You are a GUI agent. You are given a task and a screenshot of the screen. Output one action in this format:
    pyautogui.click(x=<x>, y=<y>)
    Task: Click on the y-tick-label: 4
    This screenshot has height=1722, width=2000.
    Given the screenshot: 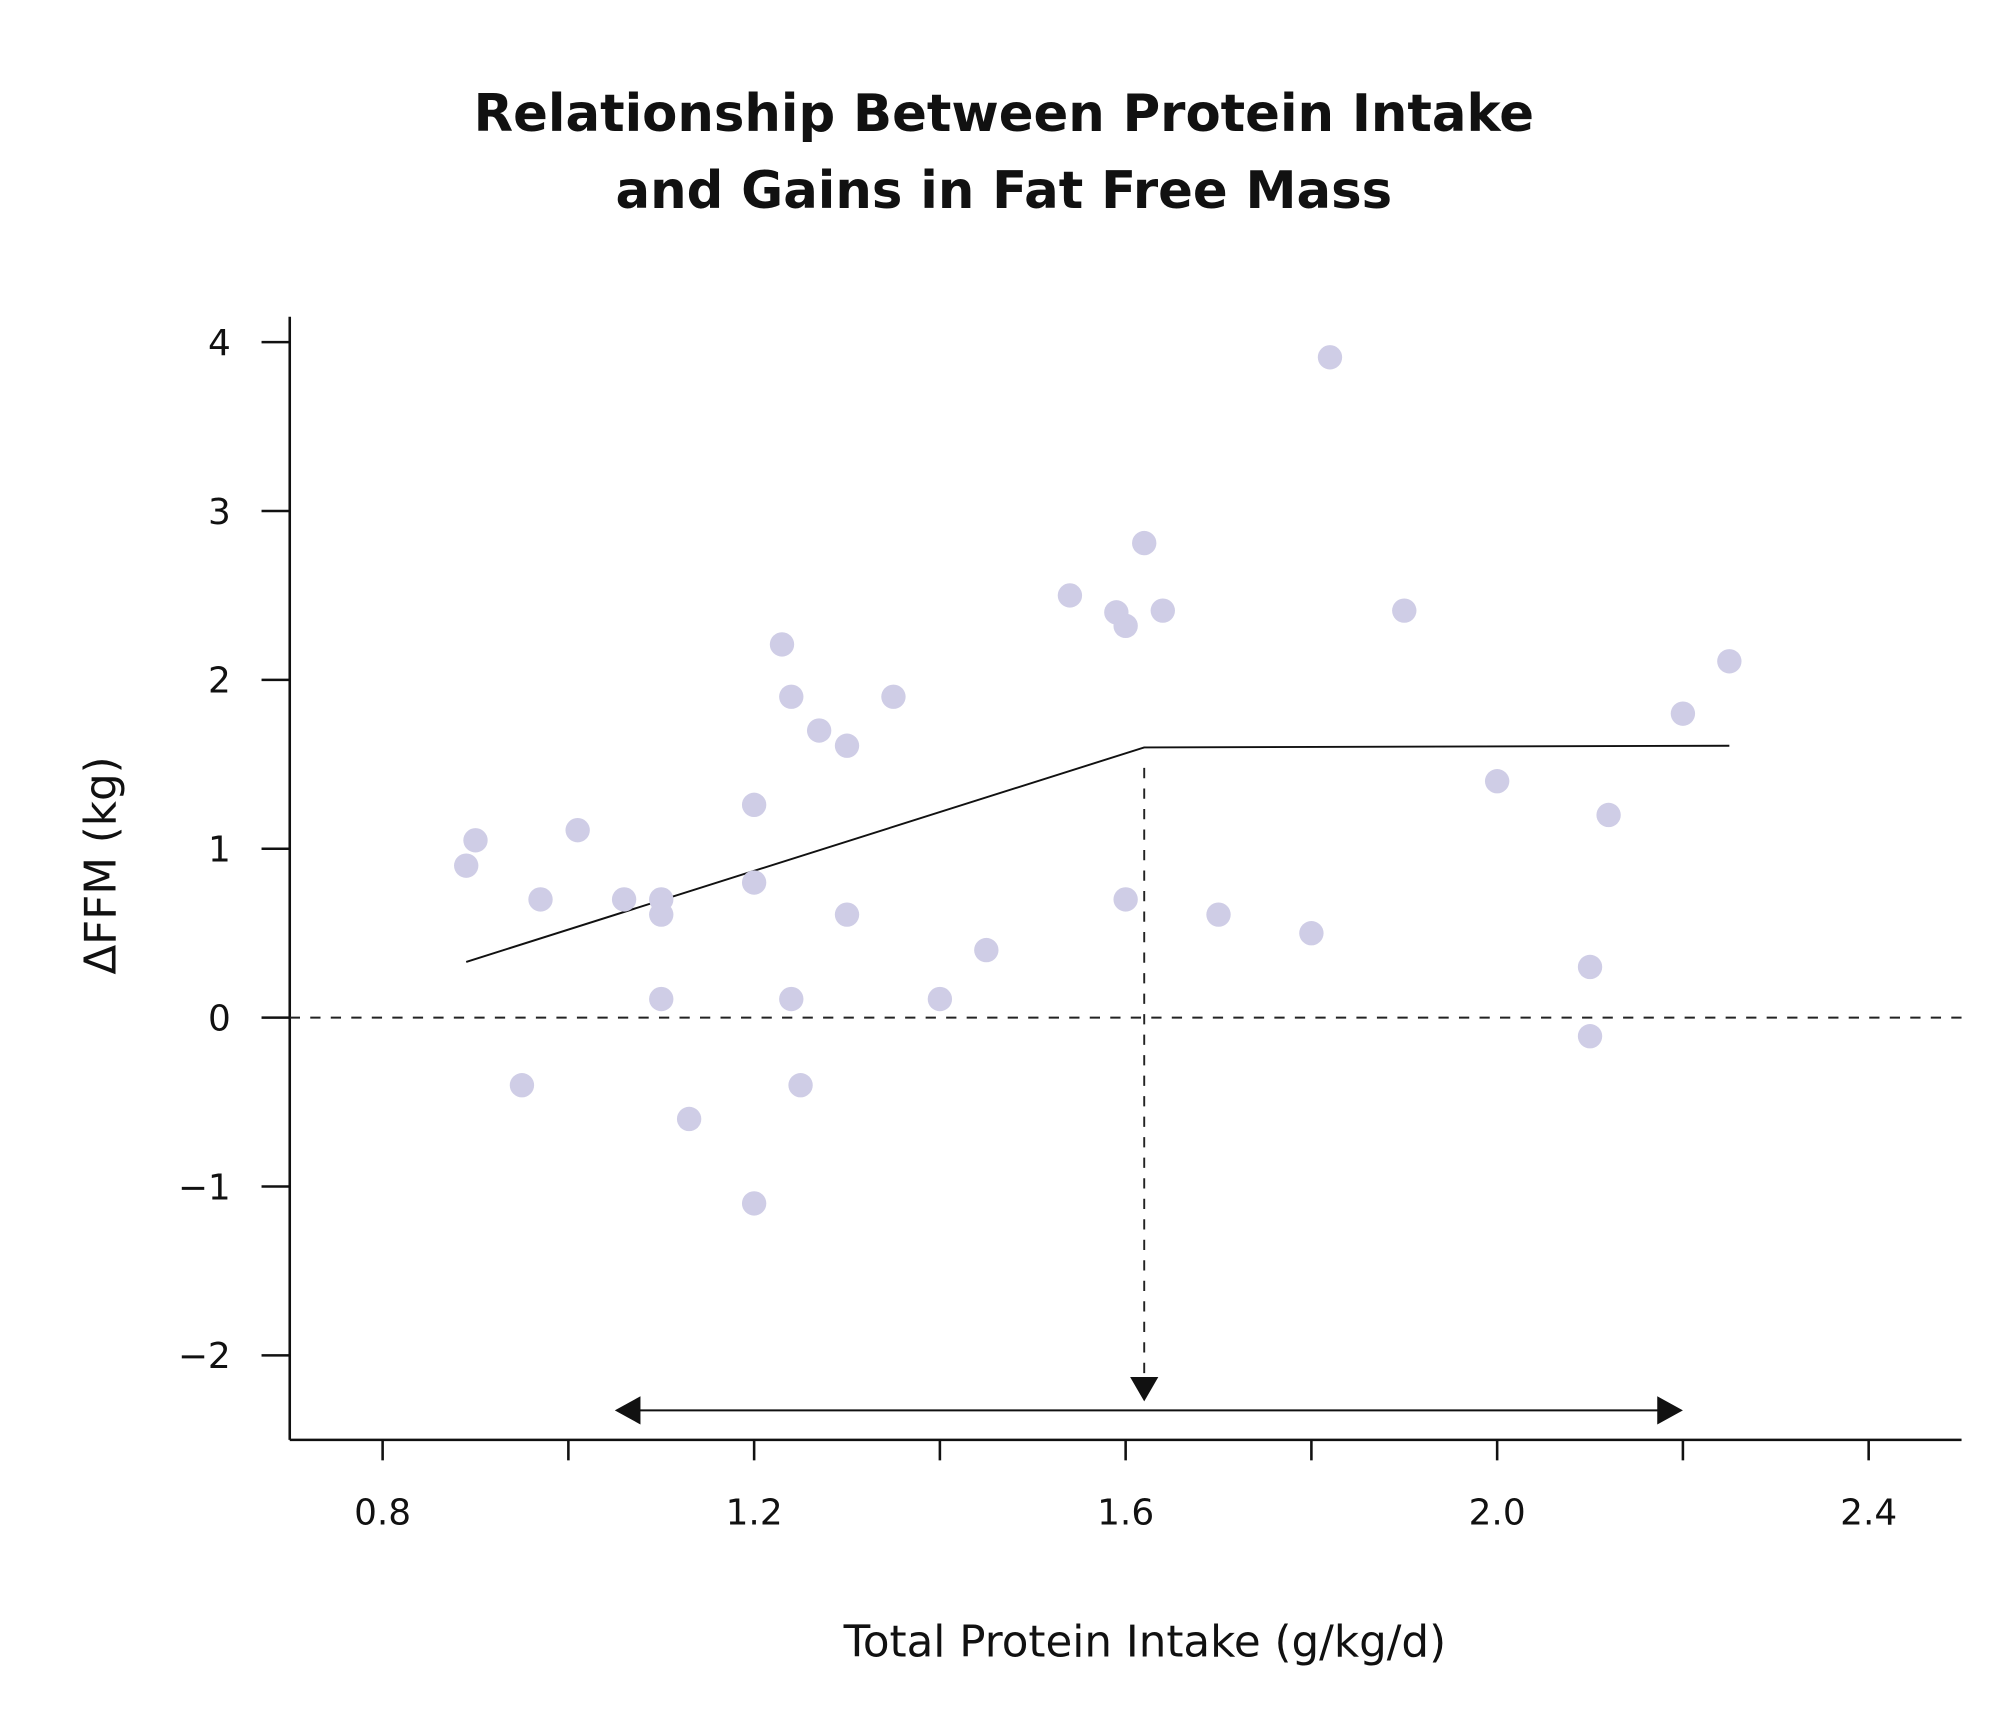 What is the action you would take?
    pyautogui.click(x=219, y=343)
    